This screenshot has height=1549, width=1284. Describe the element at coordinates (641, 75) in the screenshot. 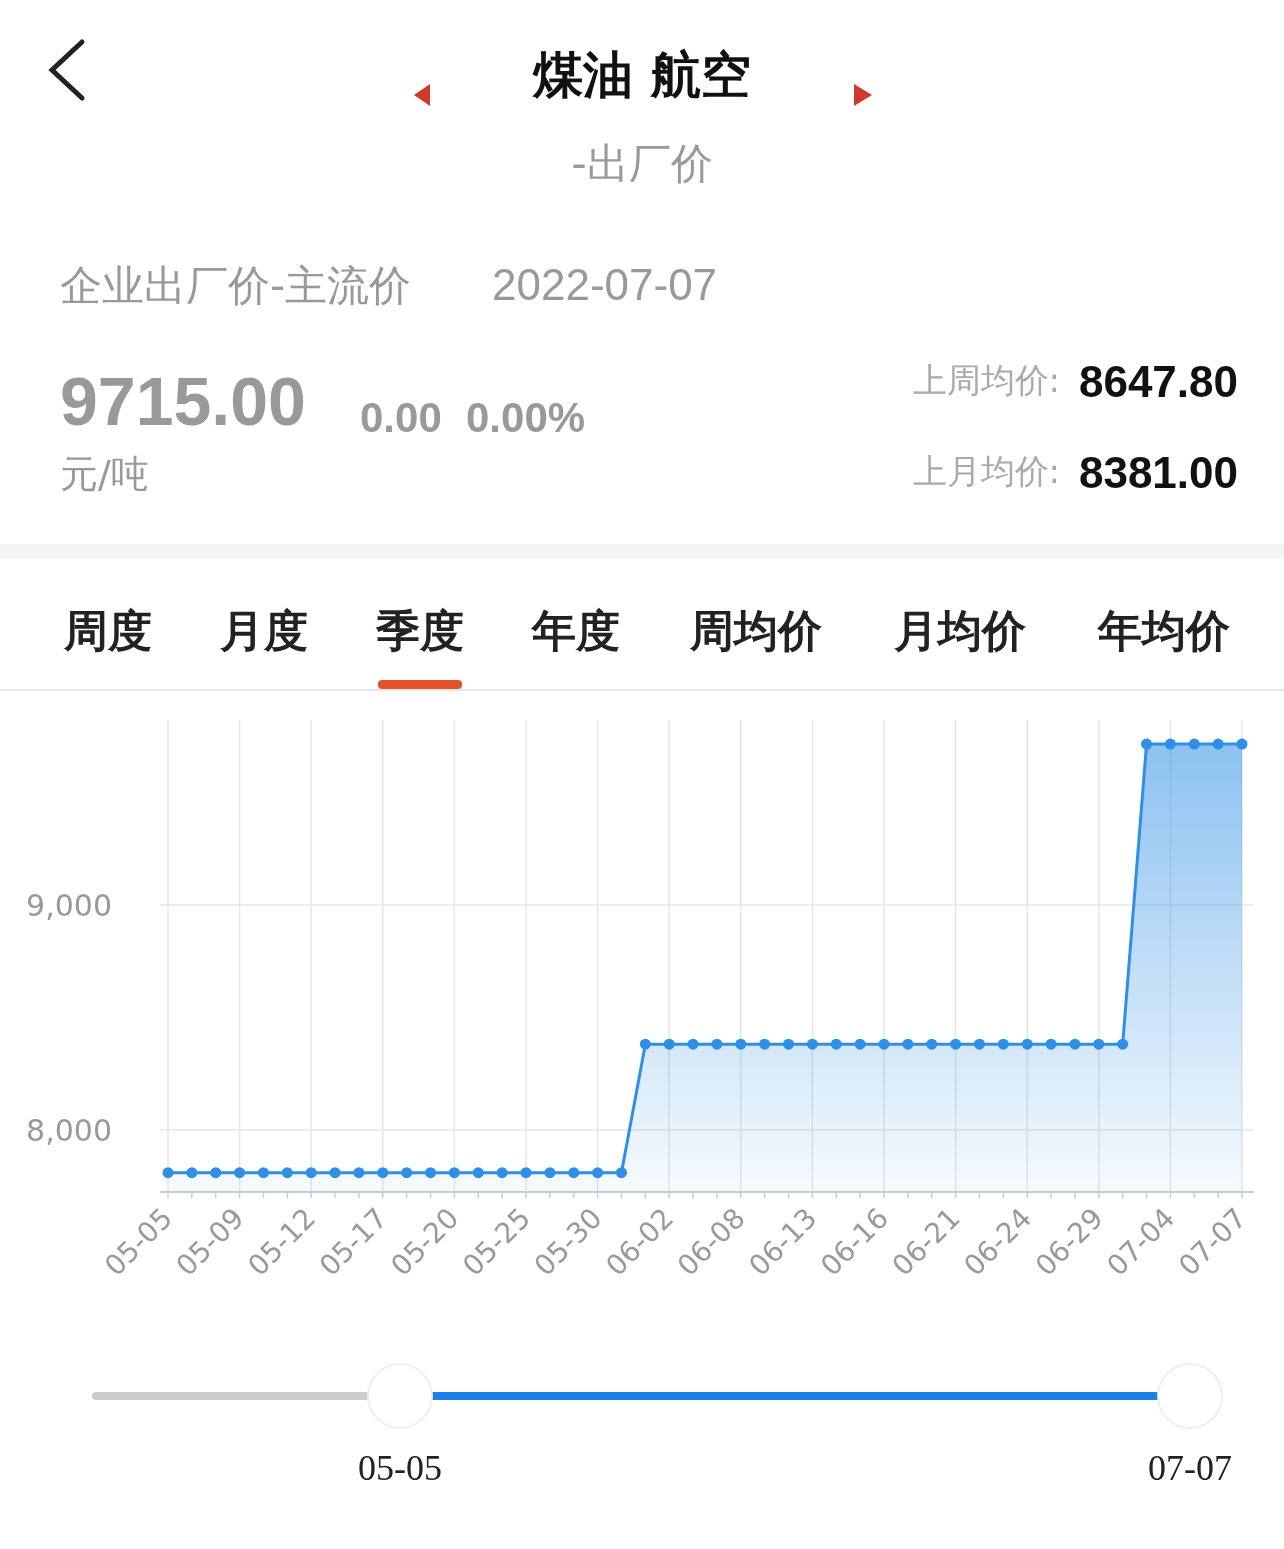

I see `chart-title: 煤油 航空` at that location.